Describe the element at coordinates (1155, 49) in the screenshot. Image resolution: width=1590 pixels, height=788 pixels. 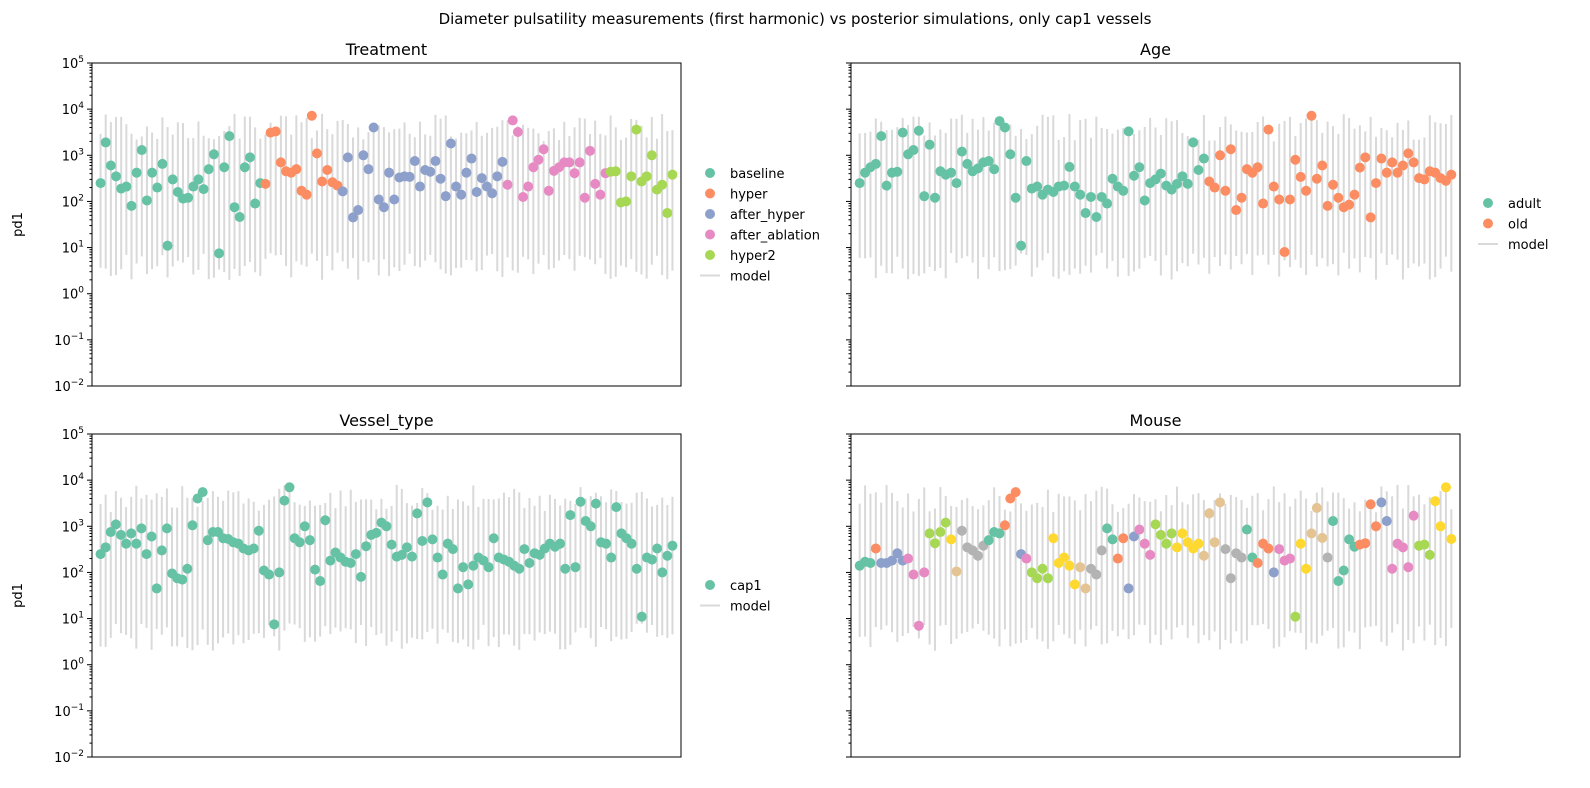
I see `panel-title: Age` at that location.